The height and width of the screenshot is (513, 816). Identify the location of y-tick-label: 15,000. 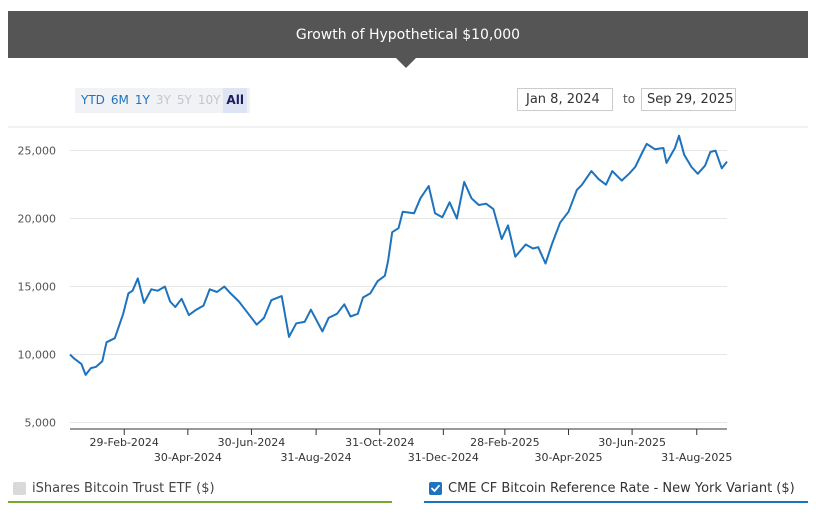
(37, 287).